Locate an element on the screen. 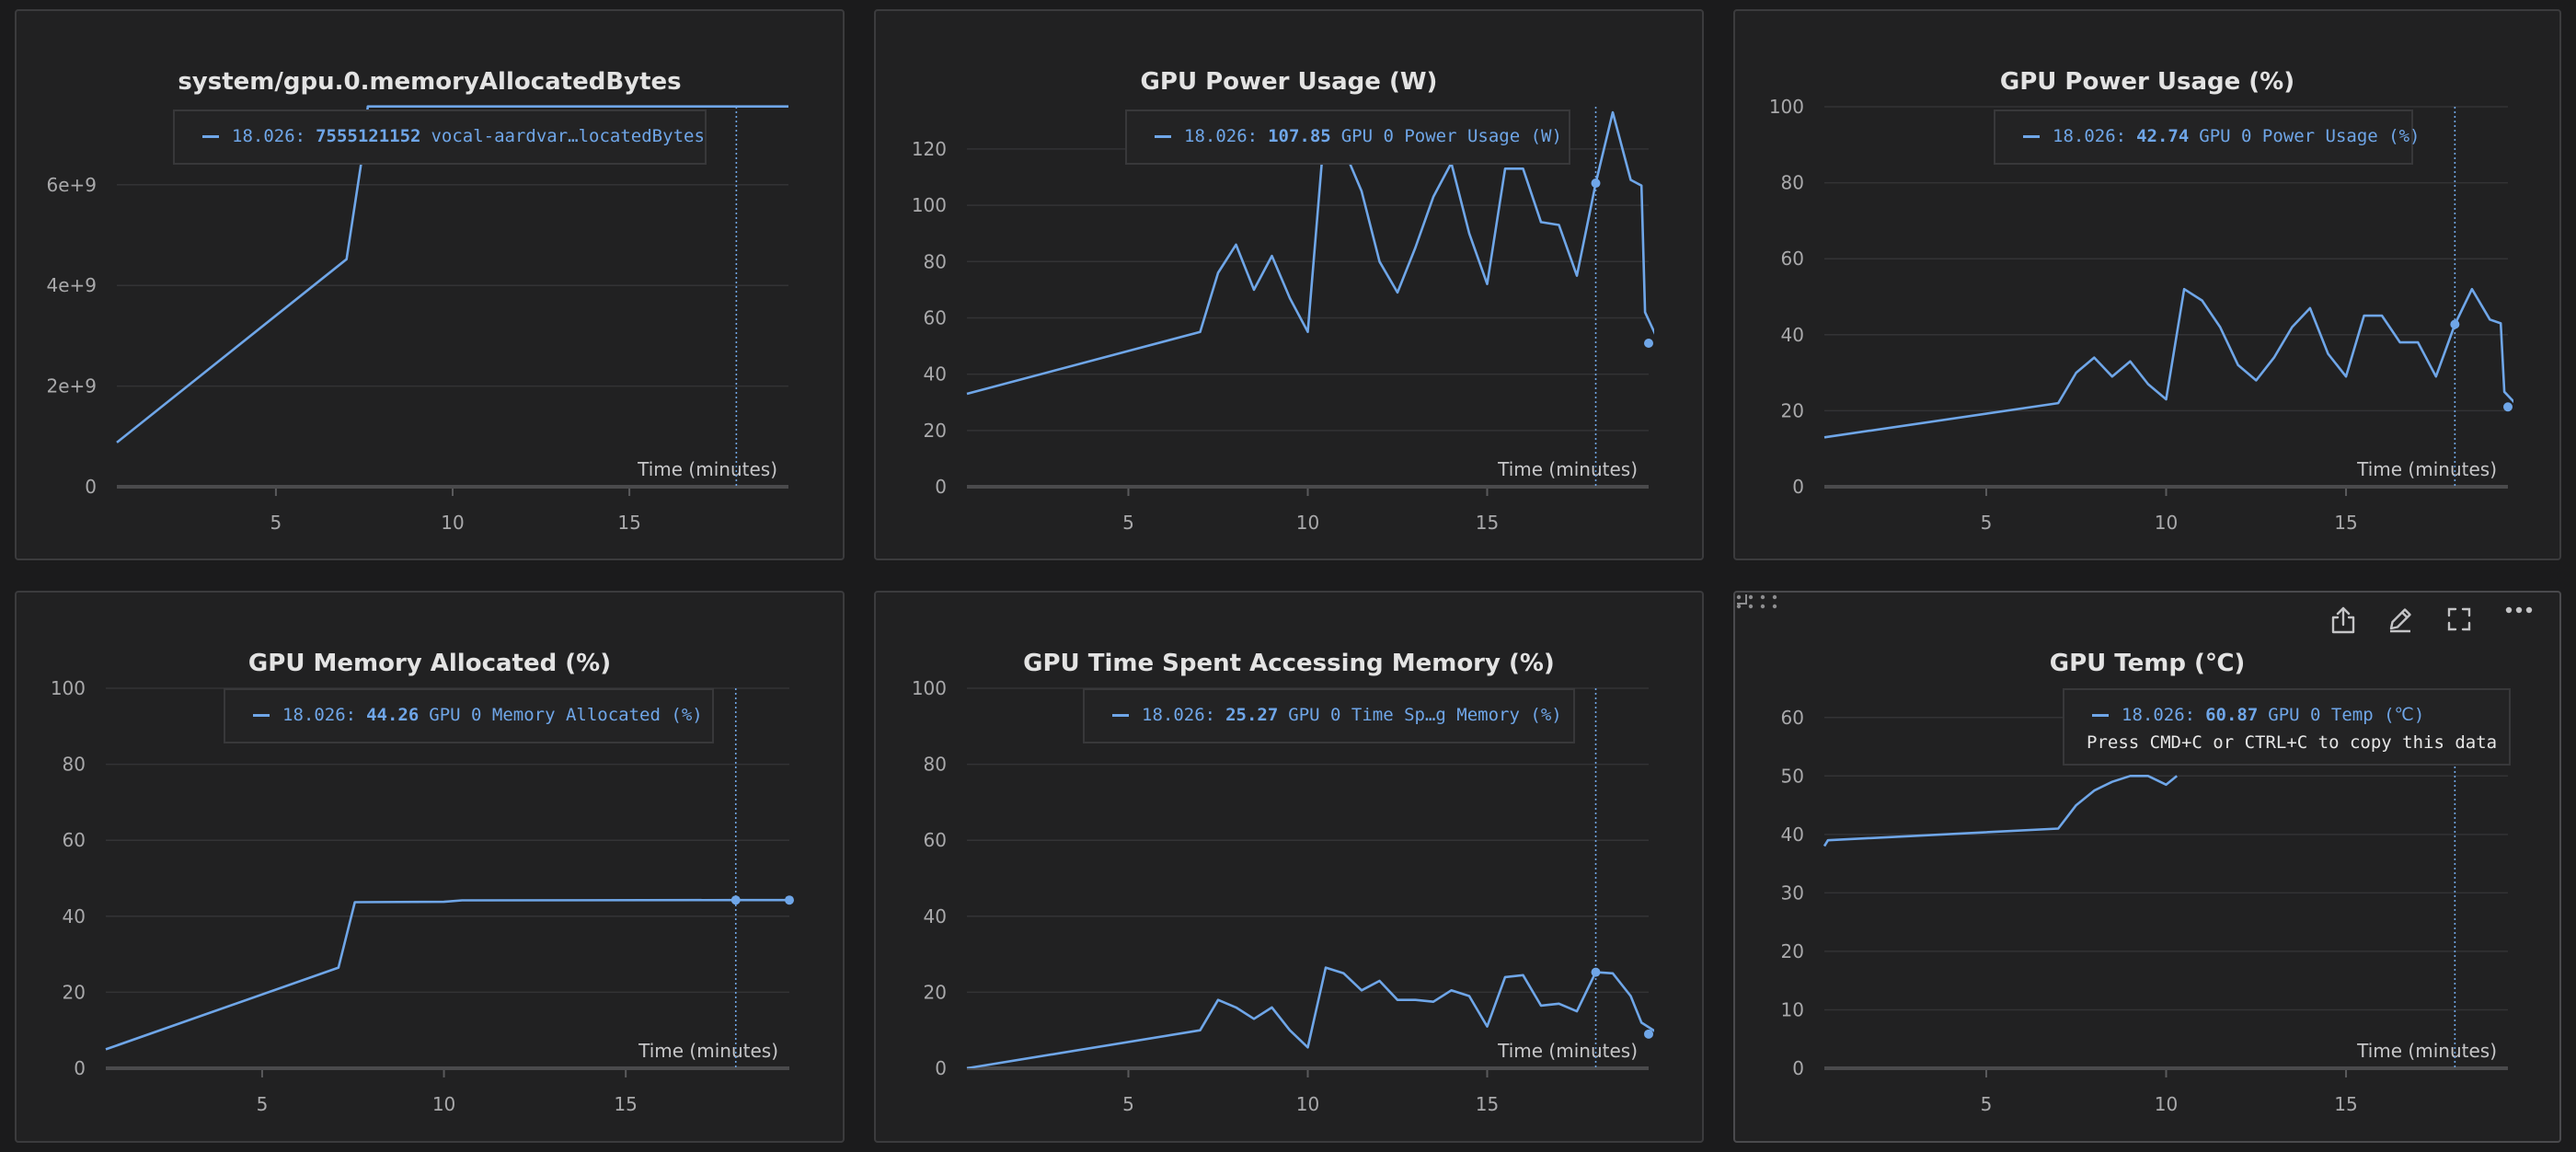 The width and height of the screenshot is (2576, 1152). tooltip-series-name: GPU 0 Power Usage (%) is located at coordinates (2310, 136).